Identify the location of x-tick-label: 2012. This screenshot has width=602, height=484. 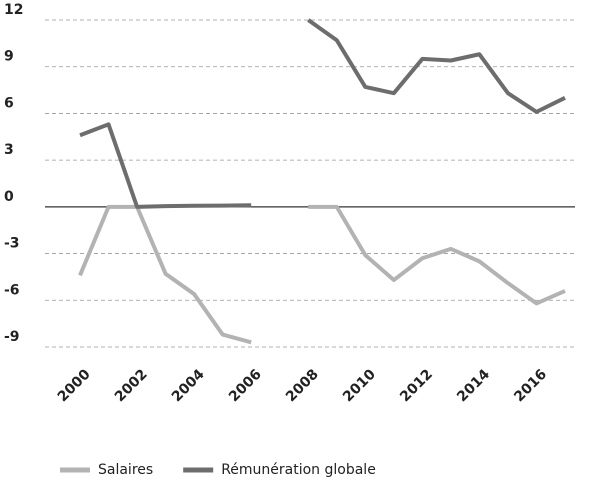
(416, 385).